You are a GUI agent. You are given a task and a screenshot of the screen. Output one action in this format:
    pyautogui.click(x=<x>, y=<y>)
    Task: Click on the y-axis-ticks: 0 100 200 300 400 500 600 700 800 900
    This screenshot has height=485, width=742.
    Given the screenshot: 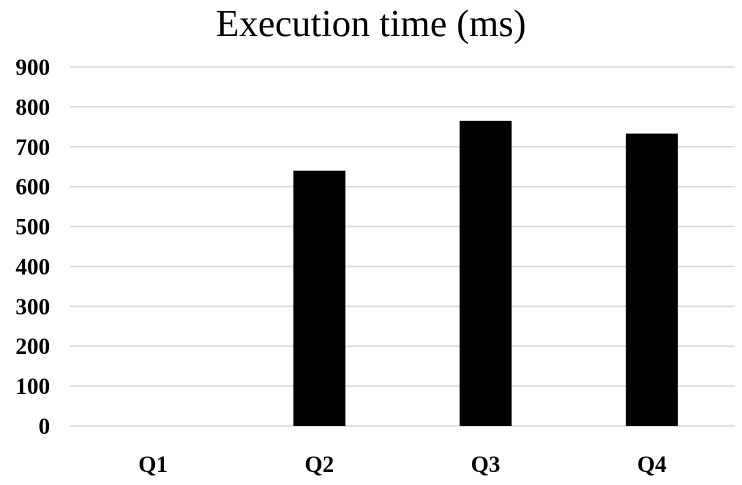 What is the action you would take?
    pyautogui.click(x=33, y=247)
    